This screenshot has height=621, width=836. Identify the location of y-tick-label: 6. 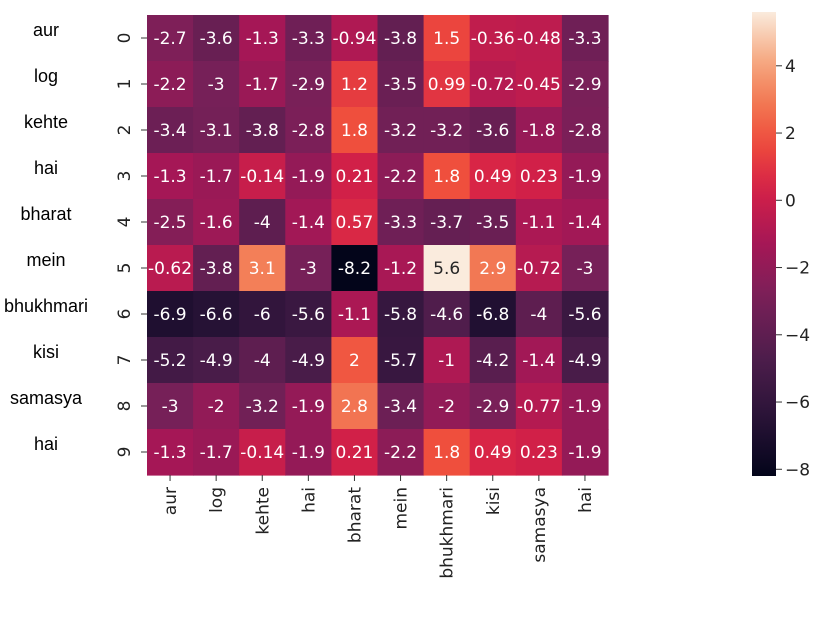
(125, 314).